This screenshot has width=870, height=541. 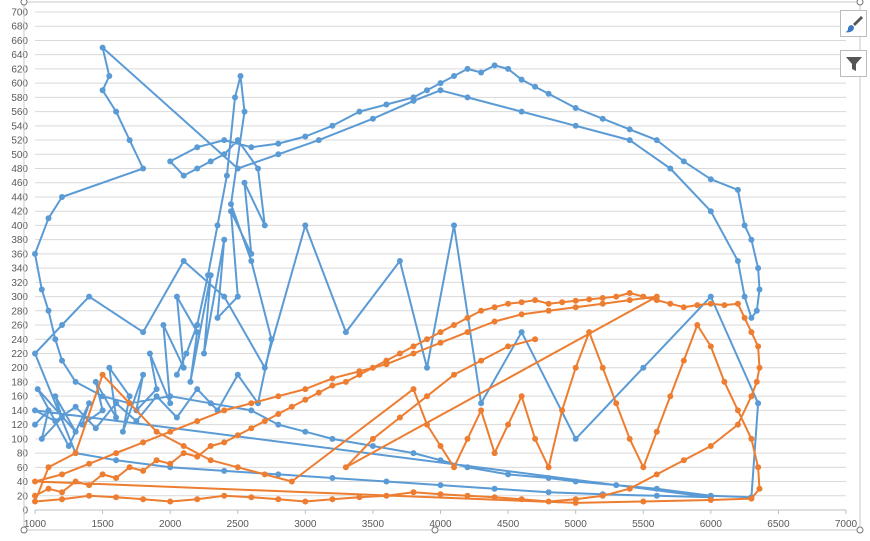 What do you see at coordinates (19, 368) in the screenshot?
I see `y-tick-label: 200` at bounding box center [19, 368].